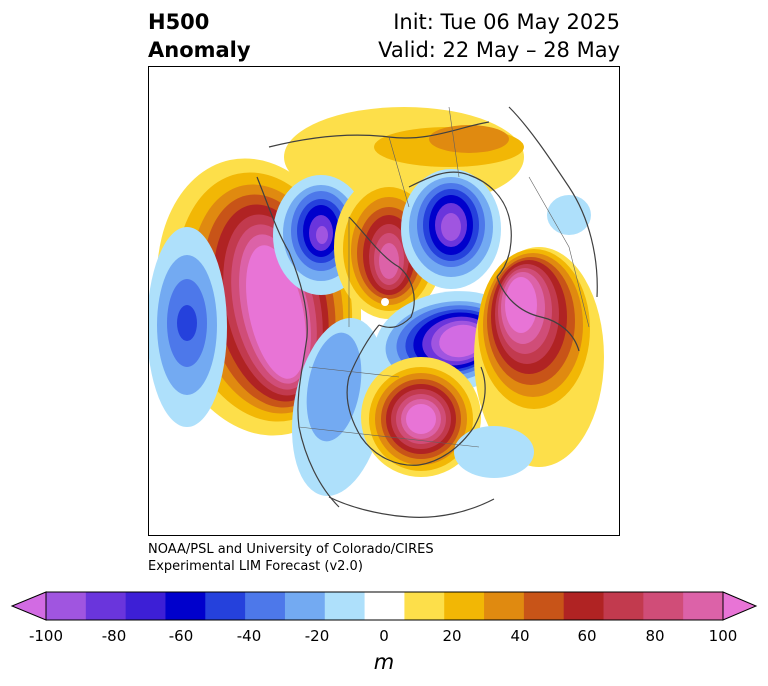  I want to click on colorbar, so click(384, 606).